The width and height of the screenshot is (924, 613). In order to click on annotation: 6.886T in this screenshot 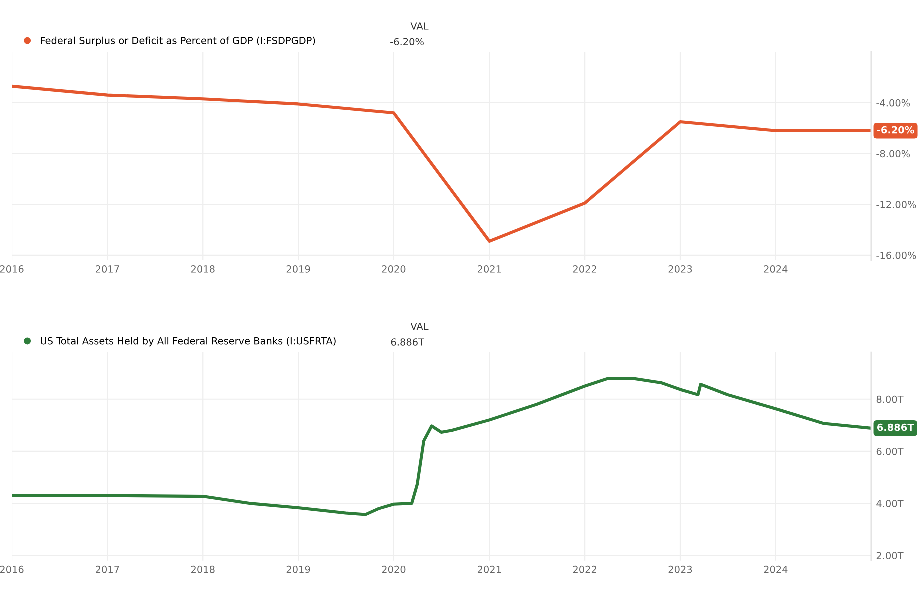, I will do `click(895, 428)`.